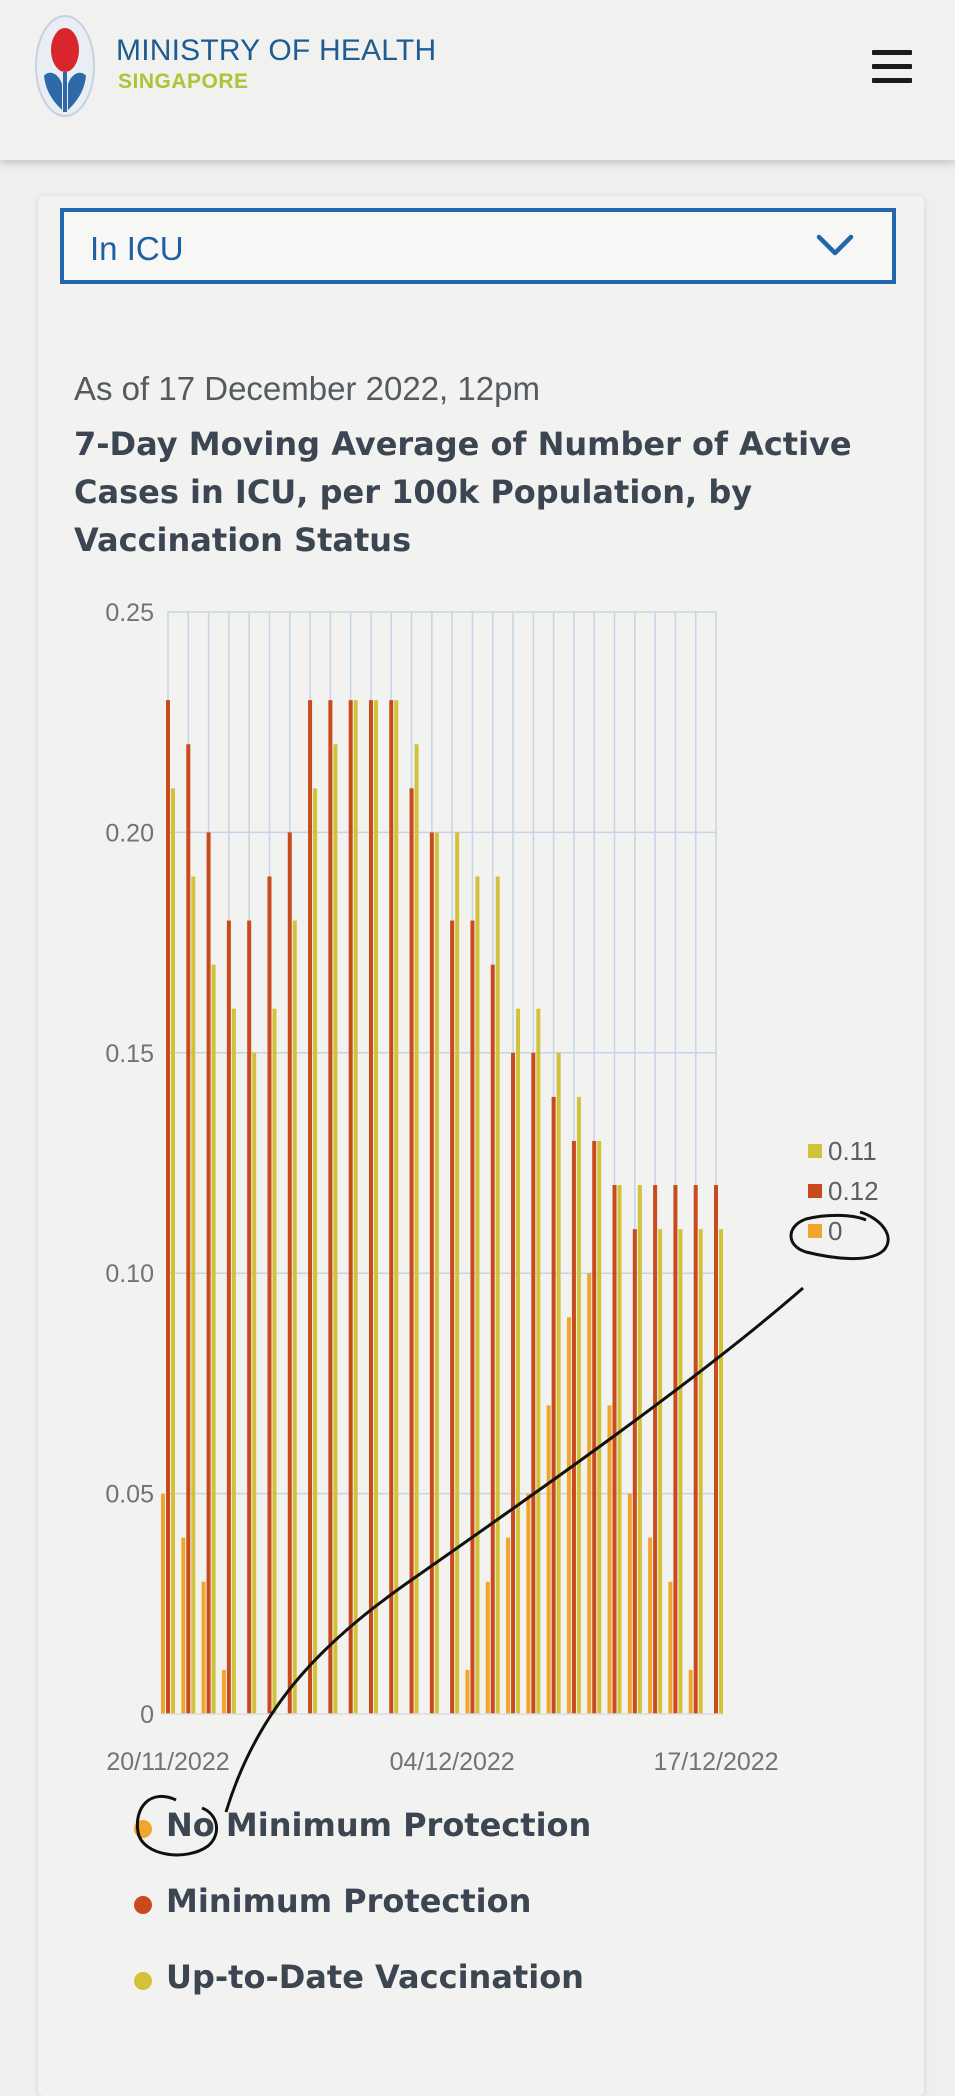  Describe the element at coordinates (276, 50) in the screenshot. I see `org-name: MINISTRY OF HEALTH` at that location.